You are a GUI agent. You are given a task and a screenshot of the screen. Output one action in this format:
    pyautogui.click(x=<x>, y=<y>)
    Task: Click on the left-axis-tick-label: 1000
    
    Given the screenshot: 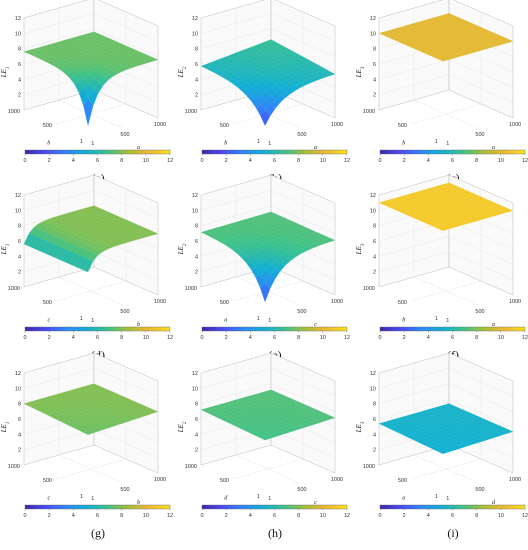 What is the action you would take?
    pyautogui.click(x=14, y=112)
    